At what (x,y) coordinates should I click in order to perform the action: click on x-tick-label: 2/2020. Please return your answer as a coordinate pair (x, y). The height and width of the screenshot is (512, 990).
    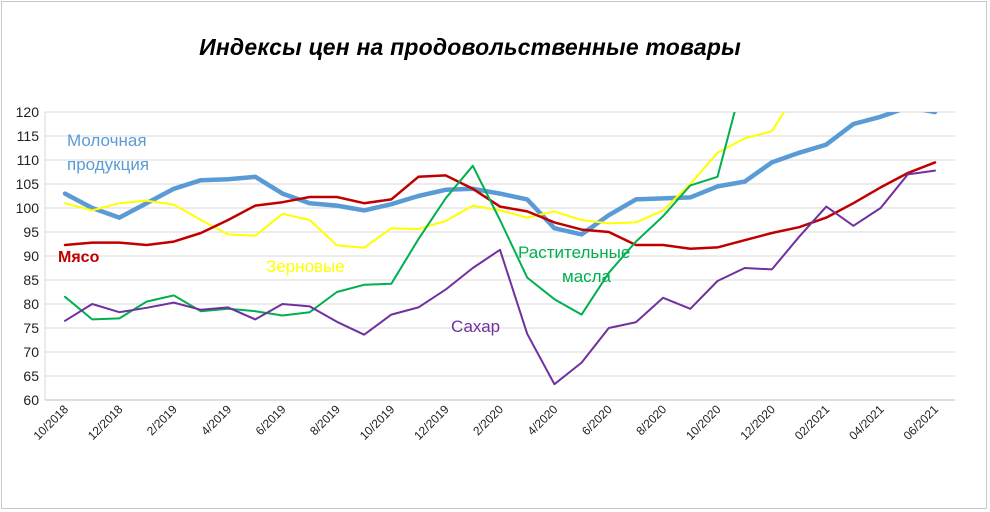
    Looking at the image, I should click on (488, 420).